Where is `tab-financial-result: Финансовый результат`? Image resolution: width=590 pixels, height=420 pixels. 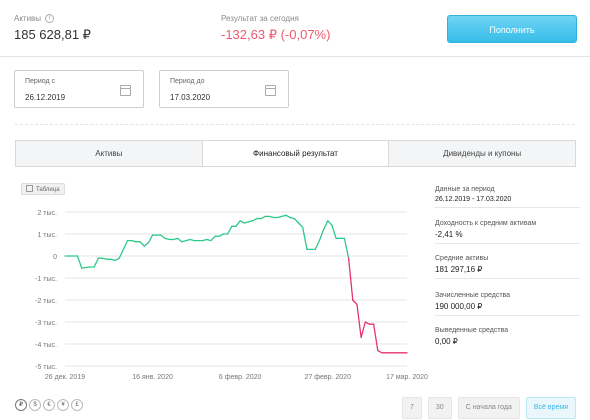
tab-financial-result: Финансовый результат is located at coordinates (296, 153).